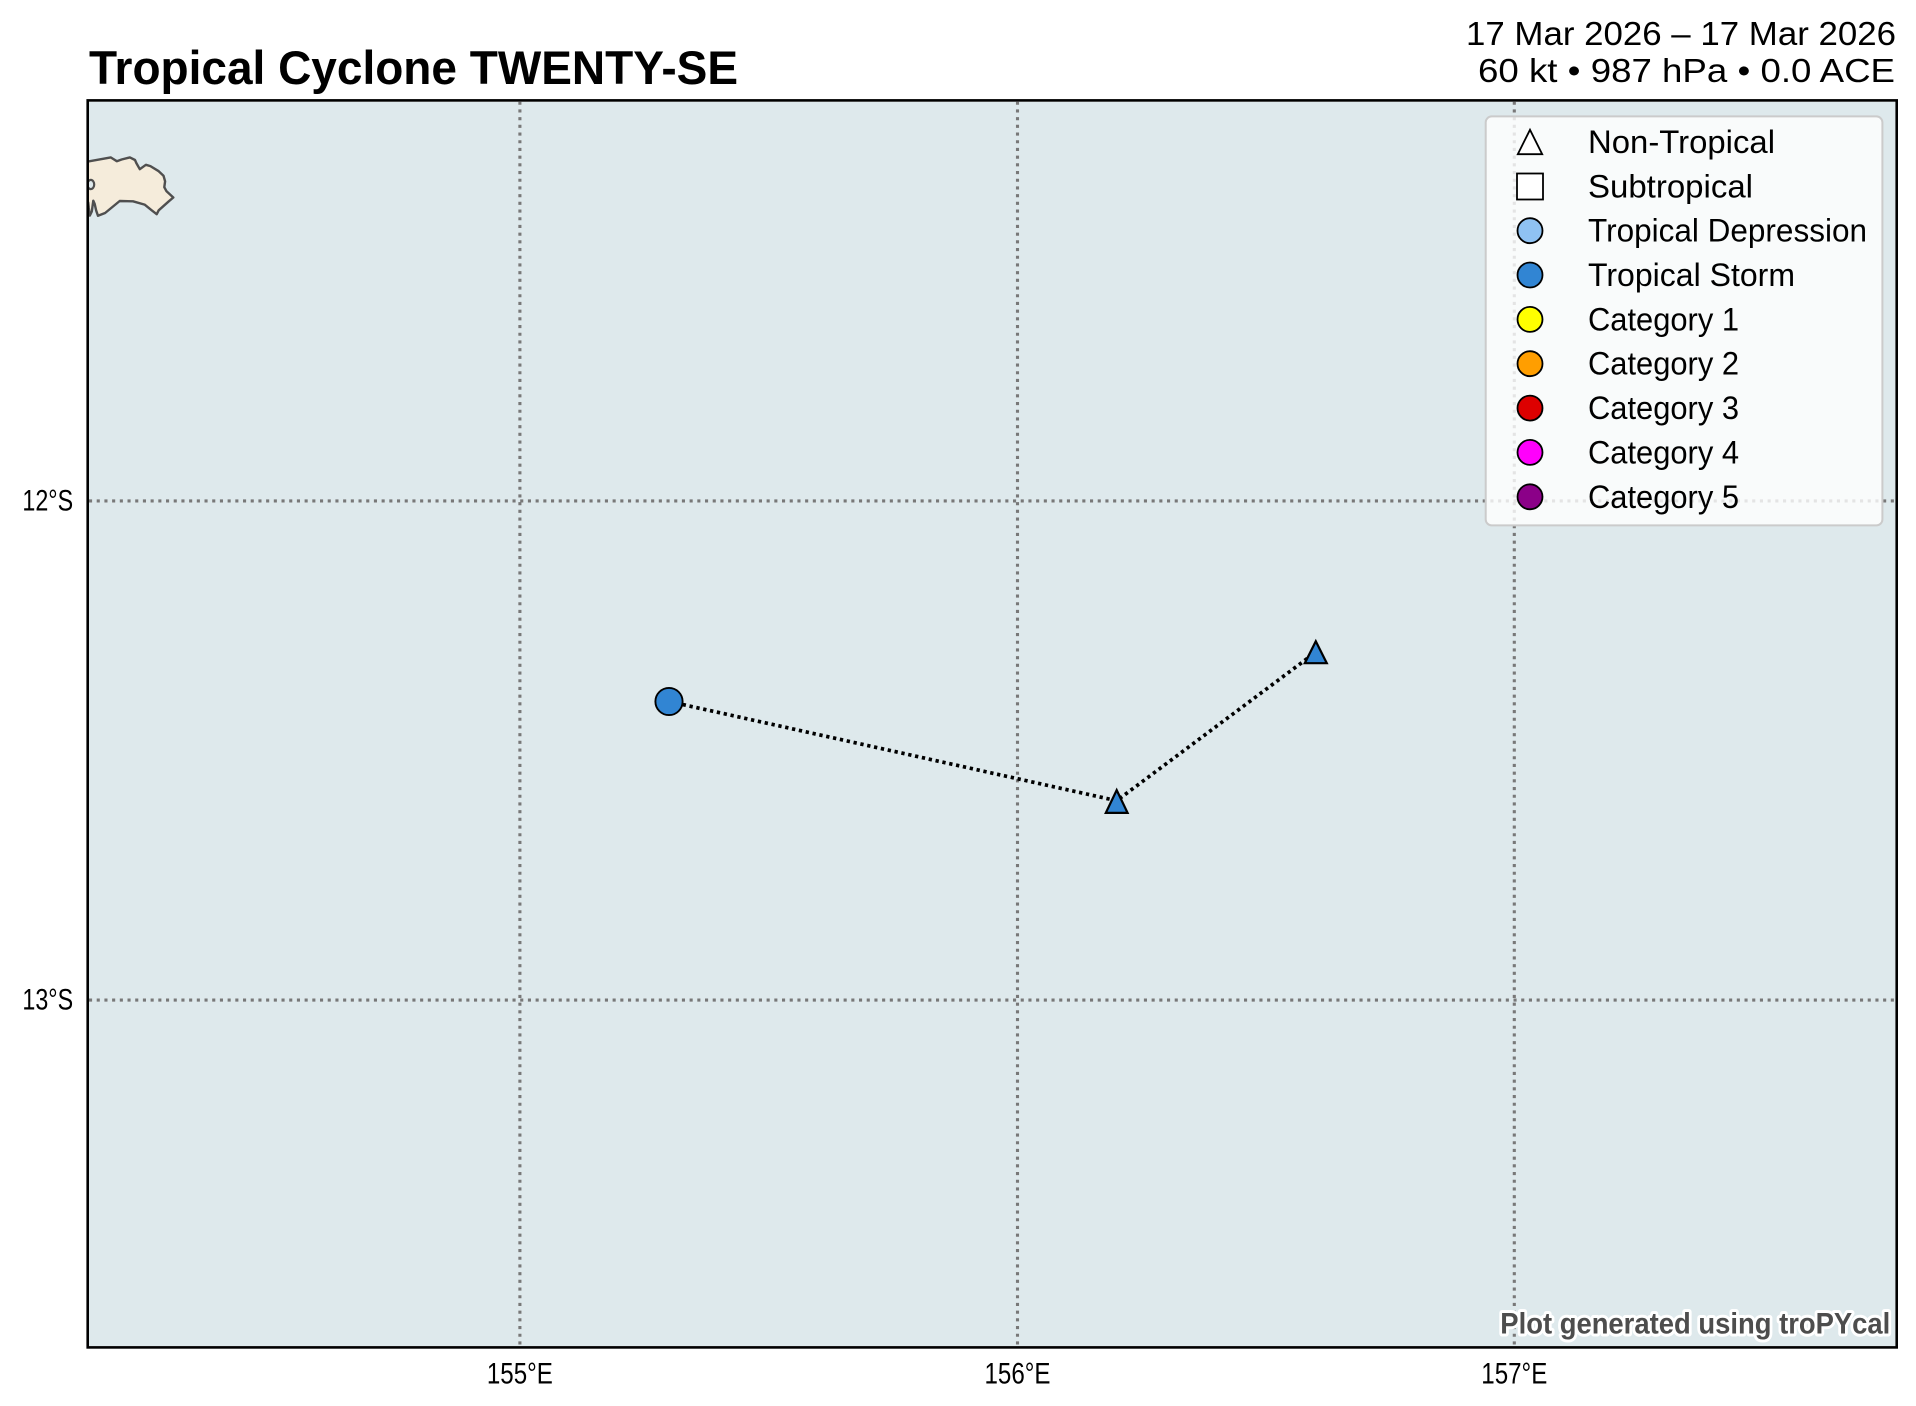 This screenshot has height=1406, width=1916. I want to click on svg-text: 13°S, so click(47, 1000).